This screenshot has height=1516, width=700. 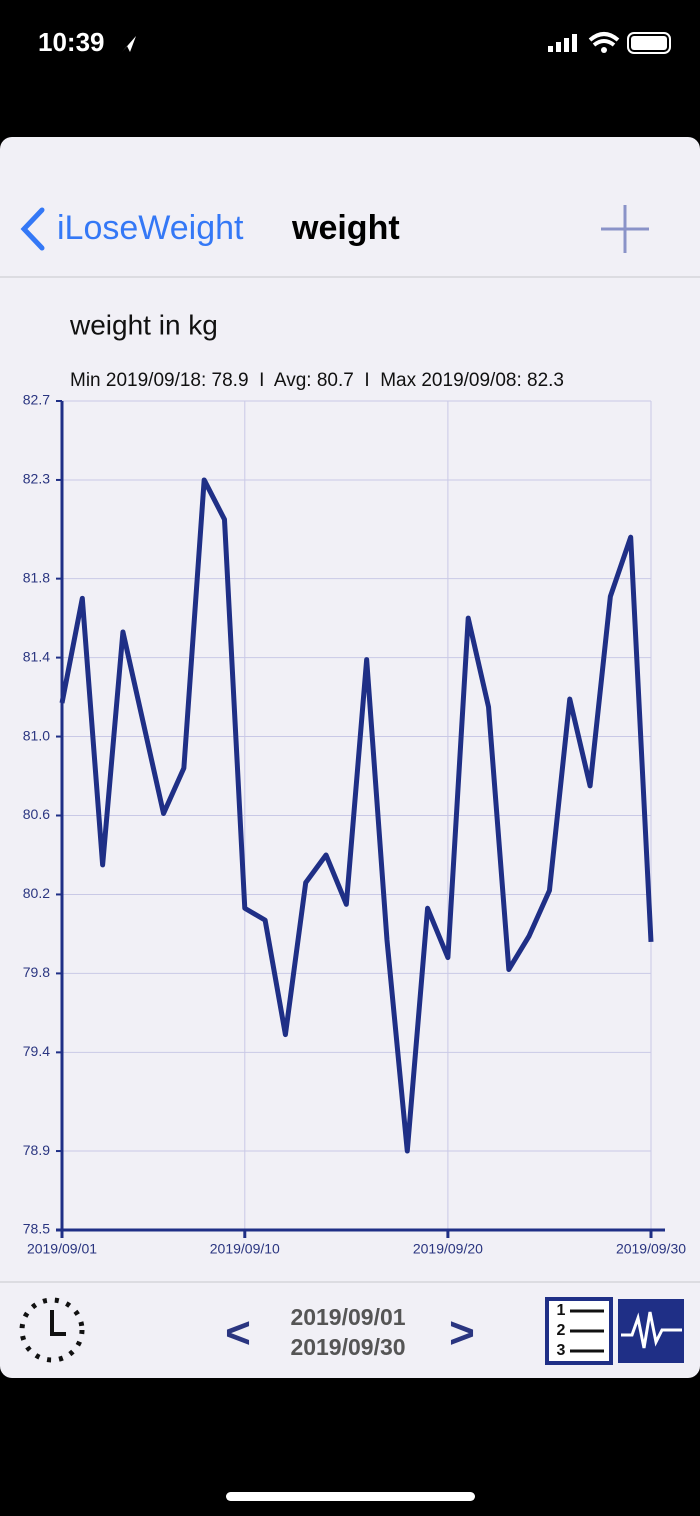 What do you see at coordinates (36, 656) in the screenshot?
I see `y-tick-label: 81.4` at bounding box center [36, 656].